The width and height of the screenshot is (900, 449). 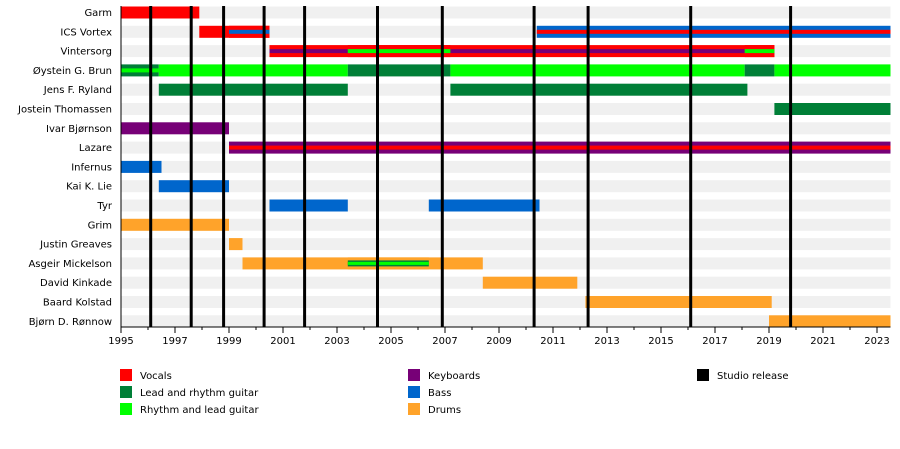 What do you see at coordinates (76, 283) in the screenshot?
I see `member-label: David Kinkade` at bounding box center [76, 283].